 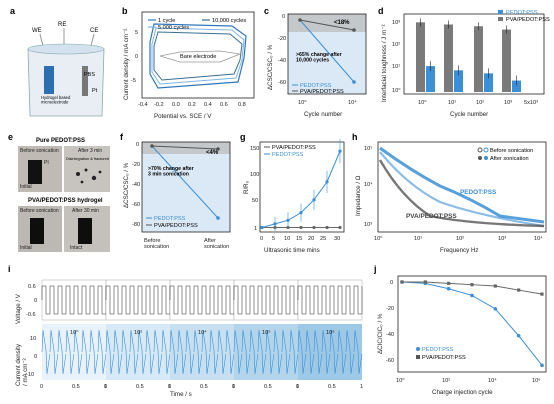 I want to click on ytick: -60, so click(x=282, y=83).